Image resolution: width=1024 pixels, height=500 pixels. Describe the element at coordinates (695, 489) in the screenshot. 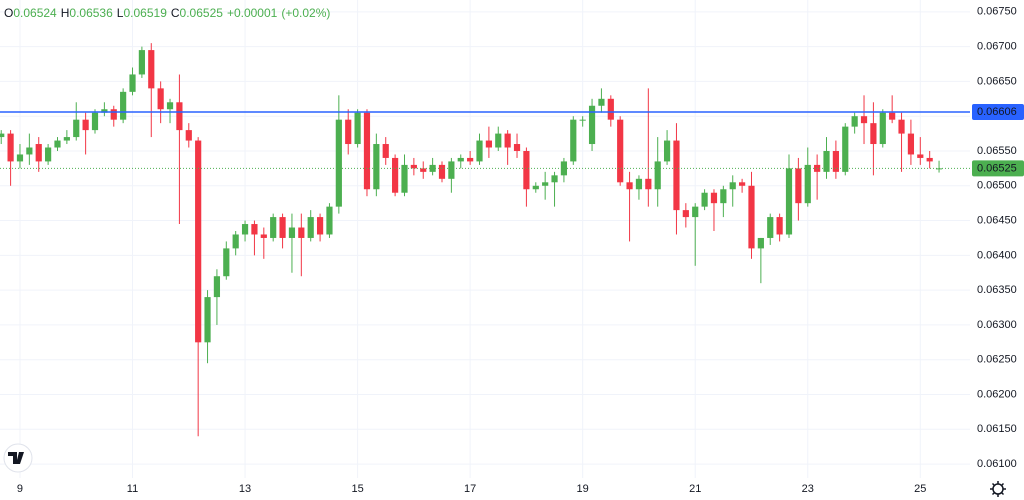

I see `x-tick-label: 21` at that location.